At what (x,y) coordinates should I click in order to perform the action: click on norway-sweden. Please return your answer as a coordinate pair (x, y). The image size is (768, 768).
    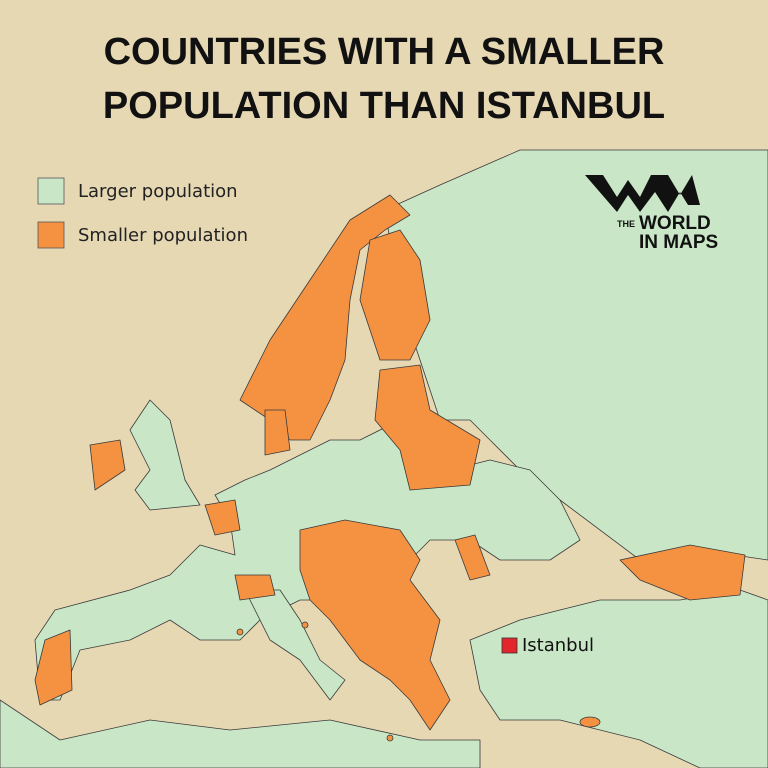
    Looking at the image, I should click on (325, 317).